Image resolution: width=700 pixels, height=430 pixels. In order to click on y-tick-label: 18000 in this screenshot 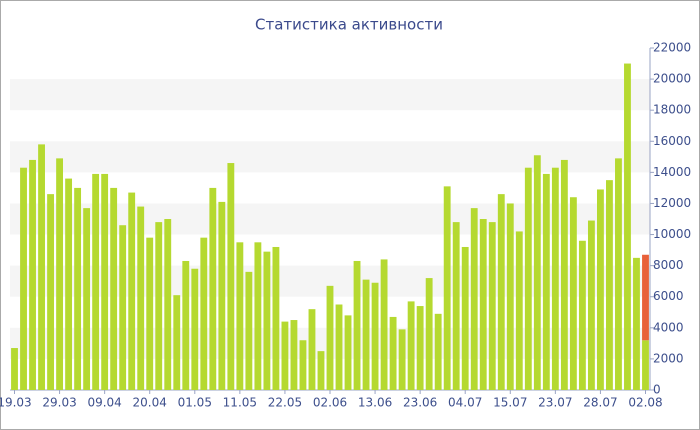, I will do `click(672, 110)`.